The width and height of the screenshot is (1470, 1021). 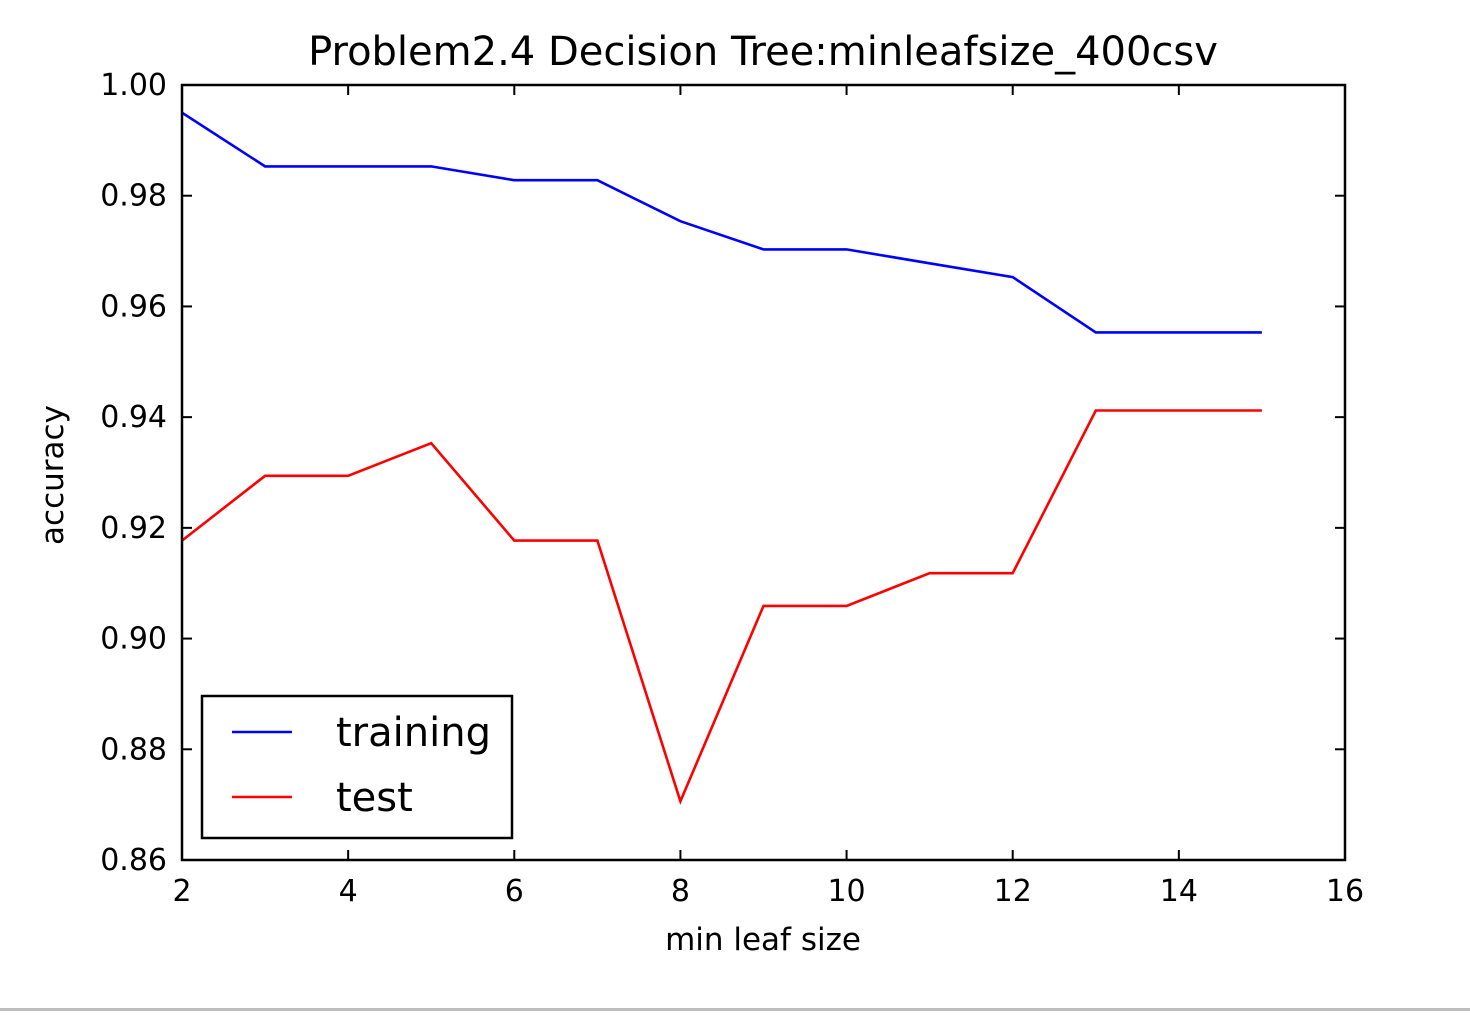 What do you see at coordinates (181, 891) in the screenshot?
I see `x-tick-label: 2` at bounding box center [181, 891].